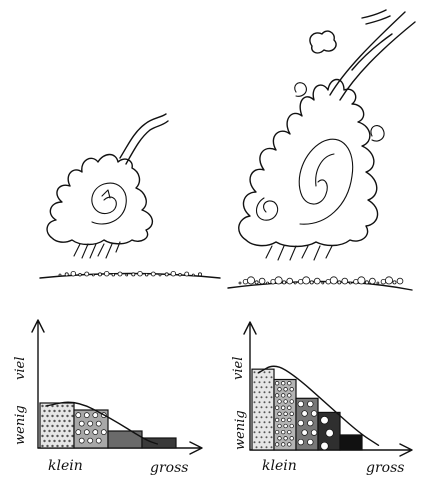 The width and height of the screenshot is (440, 485). Describe the element at coordinates (267, 209) in the screenshot. I see `small-vortex` at that location.